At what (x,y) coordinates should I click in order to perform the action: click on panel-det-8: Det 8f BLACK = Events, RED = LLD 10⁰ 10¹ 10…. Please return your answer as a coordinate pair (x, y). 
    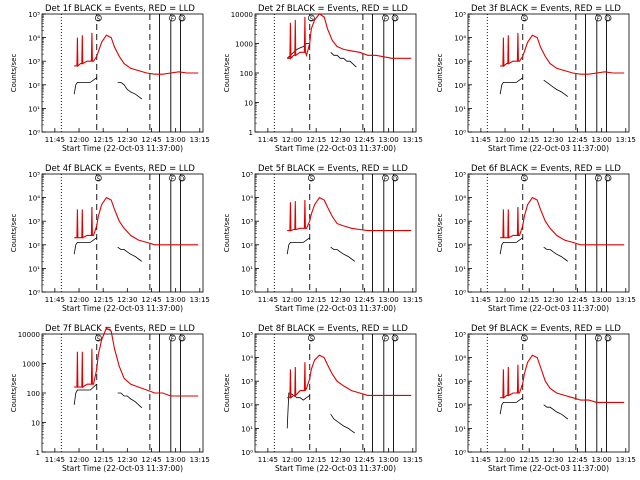
    Looking at the image, I should click on (323, 398).